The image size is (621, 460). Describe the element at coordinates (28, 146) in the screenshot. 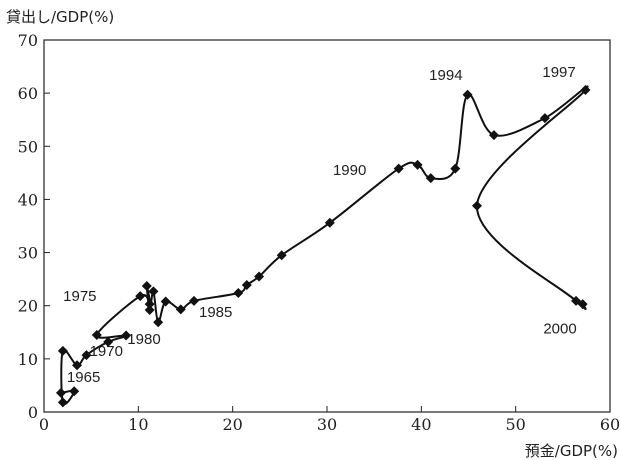

I see `y-tick-label: 50` at that location.